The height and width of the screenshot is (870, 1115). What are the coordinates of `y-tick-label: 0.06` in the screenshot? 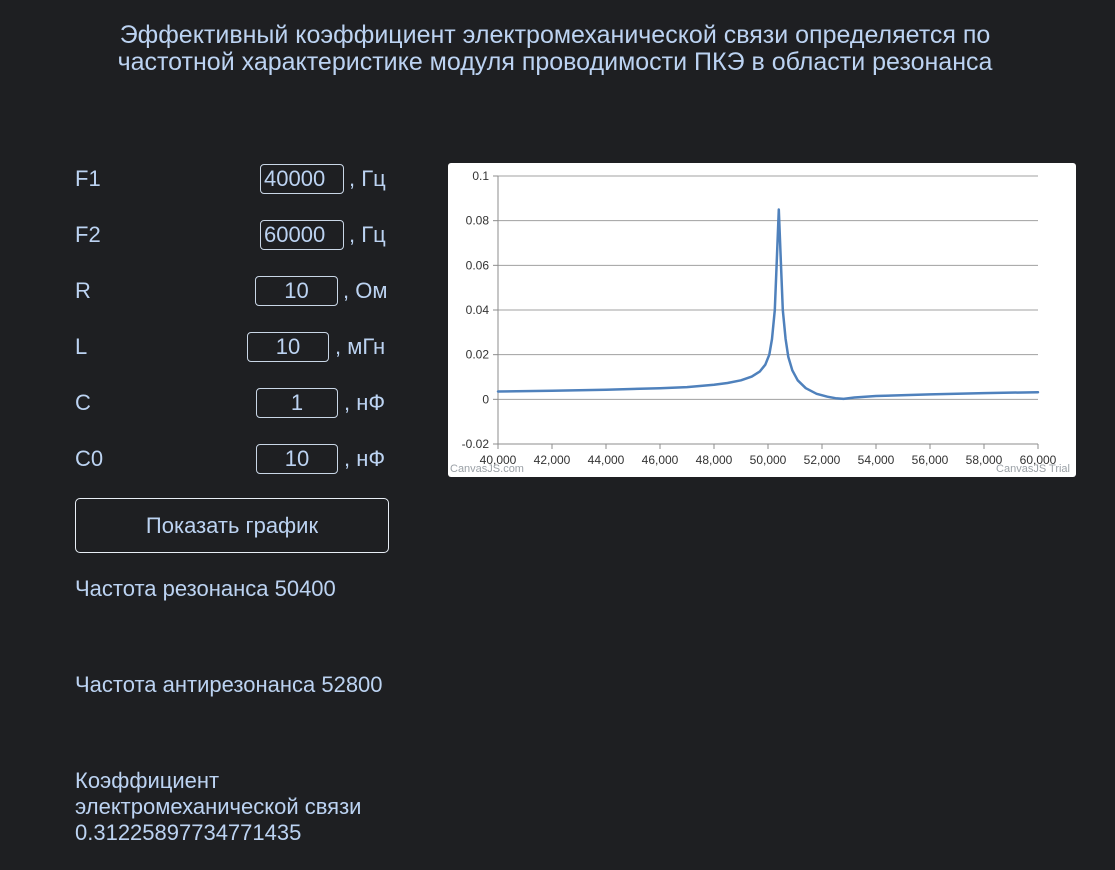 It's located at (478, 265).